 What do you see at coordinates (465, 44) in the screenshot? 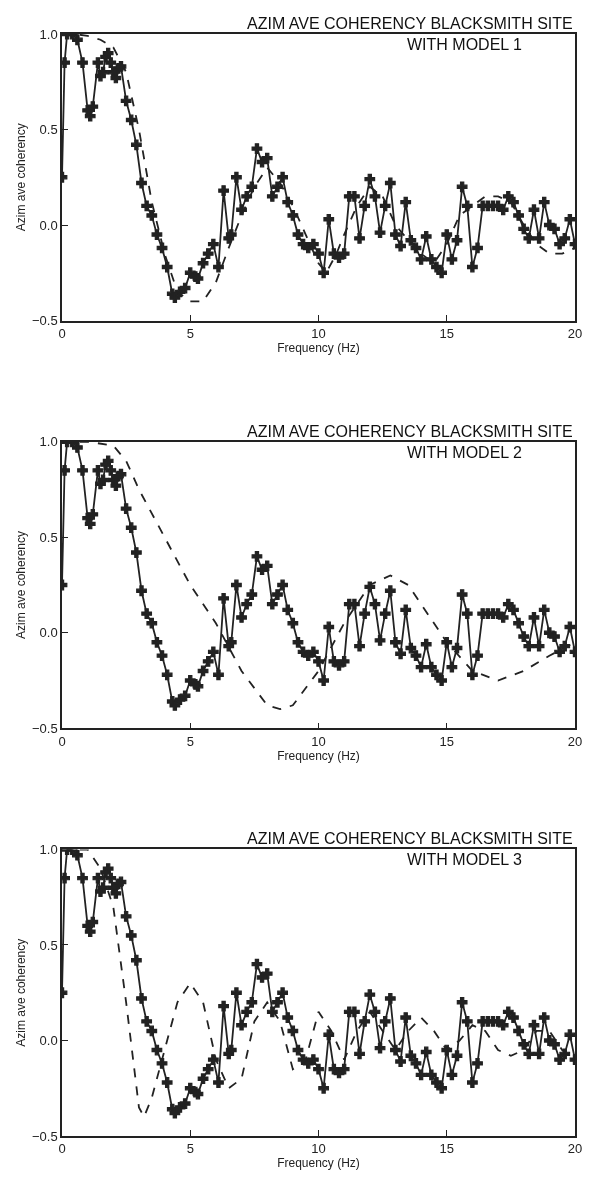
I see `chart-subtitle: WITH MODEL 1` at bounding box center [465, 44].